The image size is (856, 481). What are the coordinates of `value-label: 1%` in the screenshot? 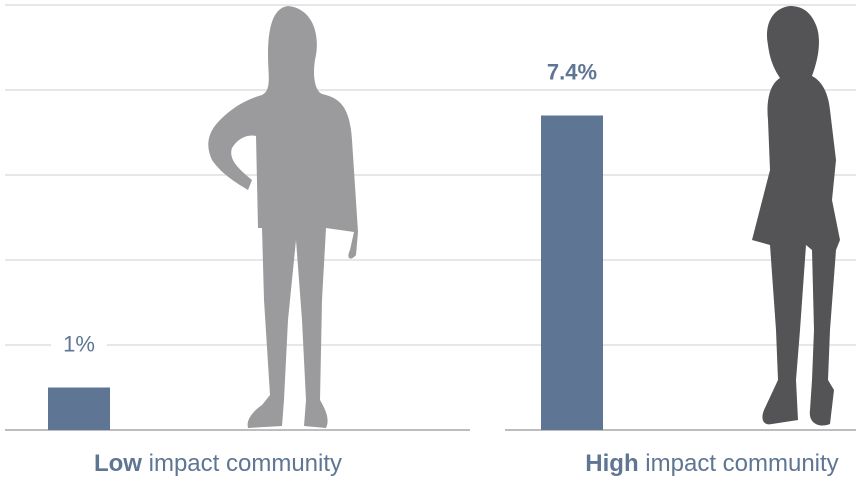 It's located at (79, 343).